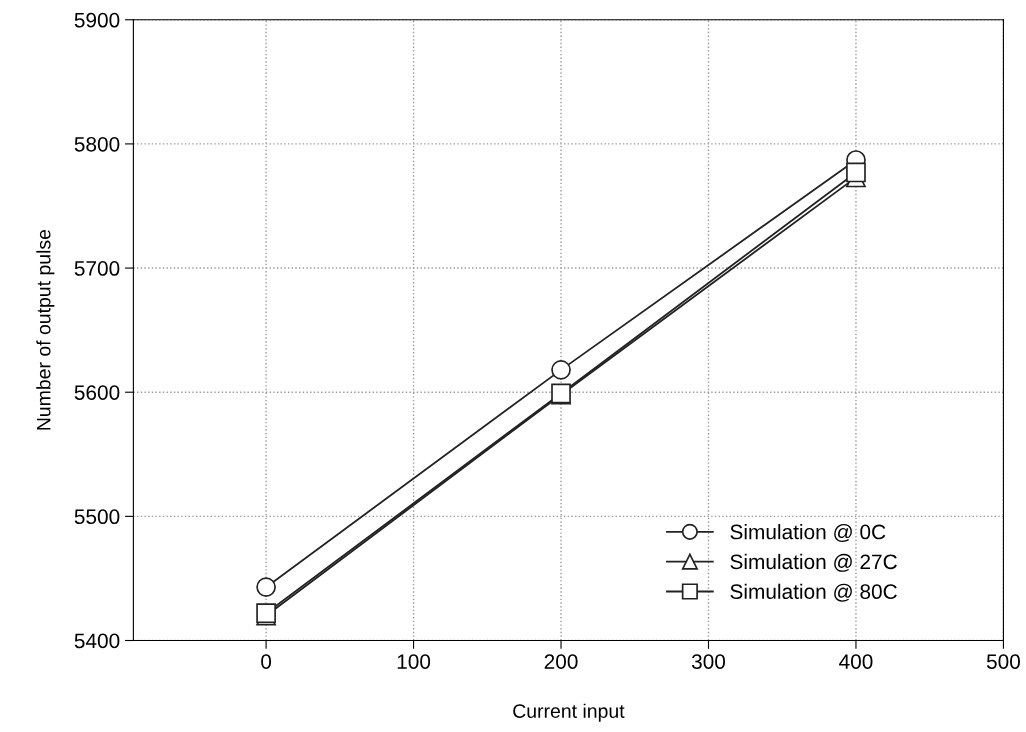  I want to click on y-tick-label: 5800, so click(97, 144).